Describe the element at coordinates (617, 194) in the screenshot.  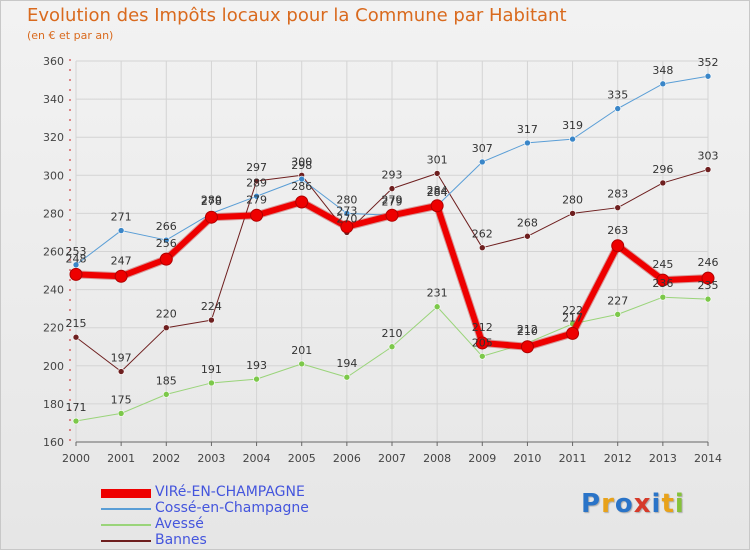
I see `data-label-bannes: 283` at that location.